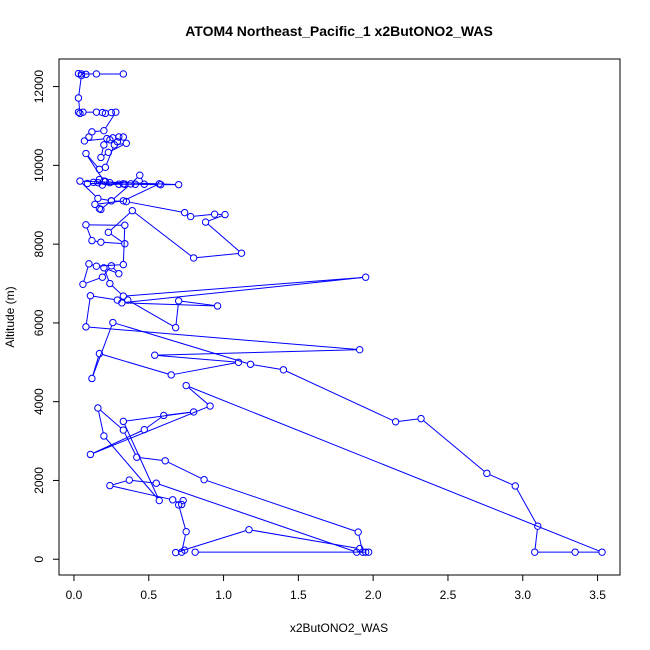 Image resolution: width=650 pixels, height=650 pixels. I want to click on y-tick-label: 0, so click(39, 559).